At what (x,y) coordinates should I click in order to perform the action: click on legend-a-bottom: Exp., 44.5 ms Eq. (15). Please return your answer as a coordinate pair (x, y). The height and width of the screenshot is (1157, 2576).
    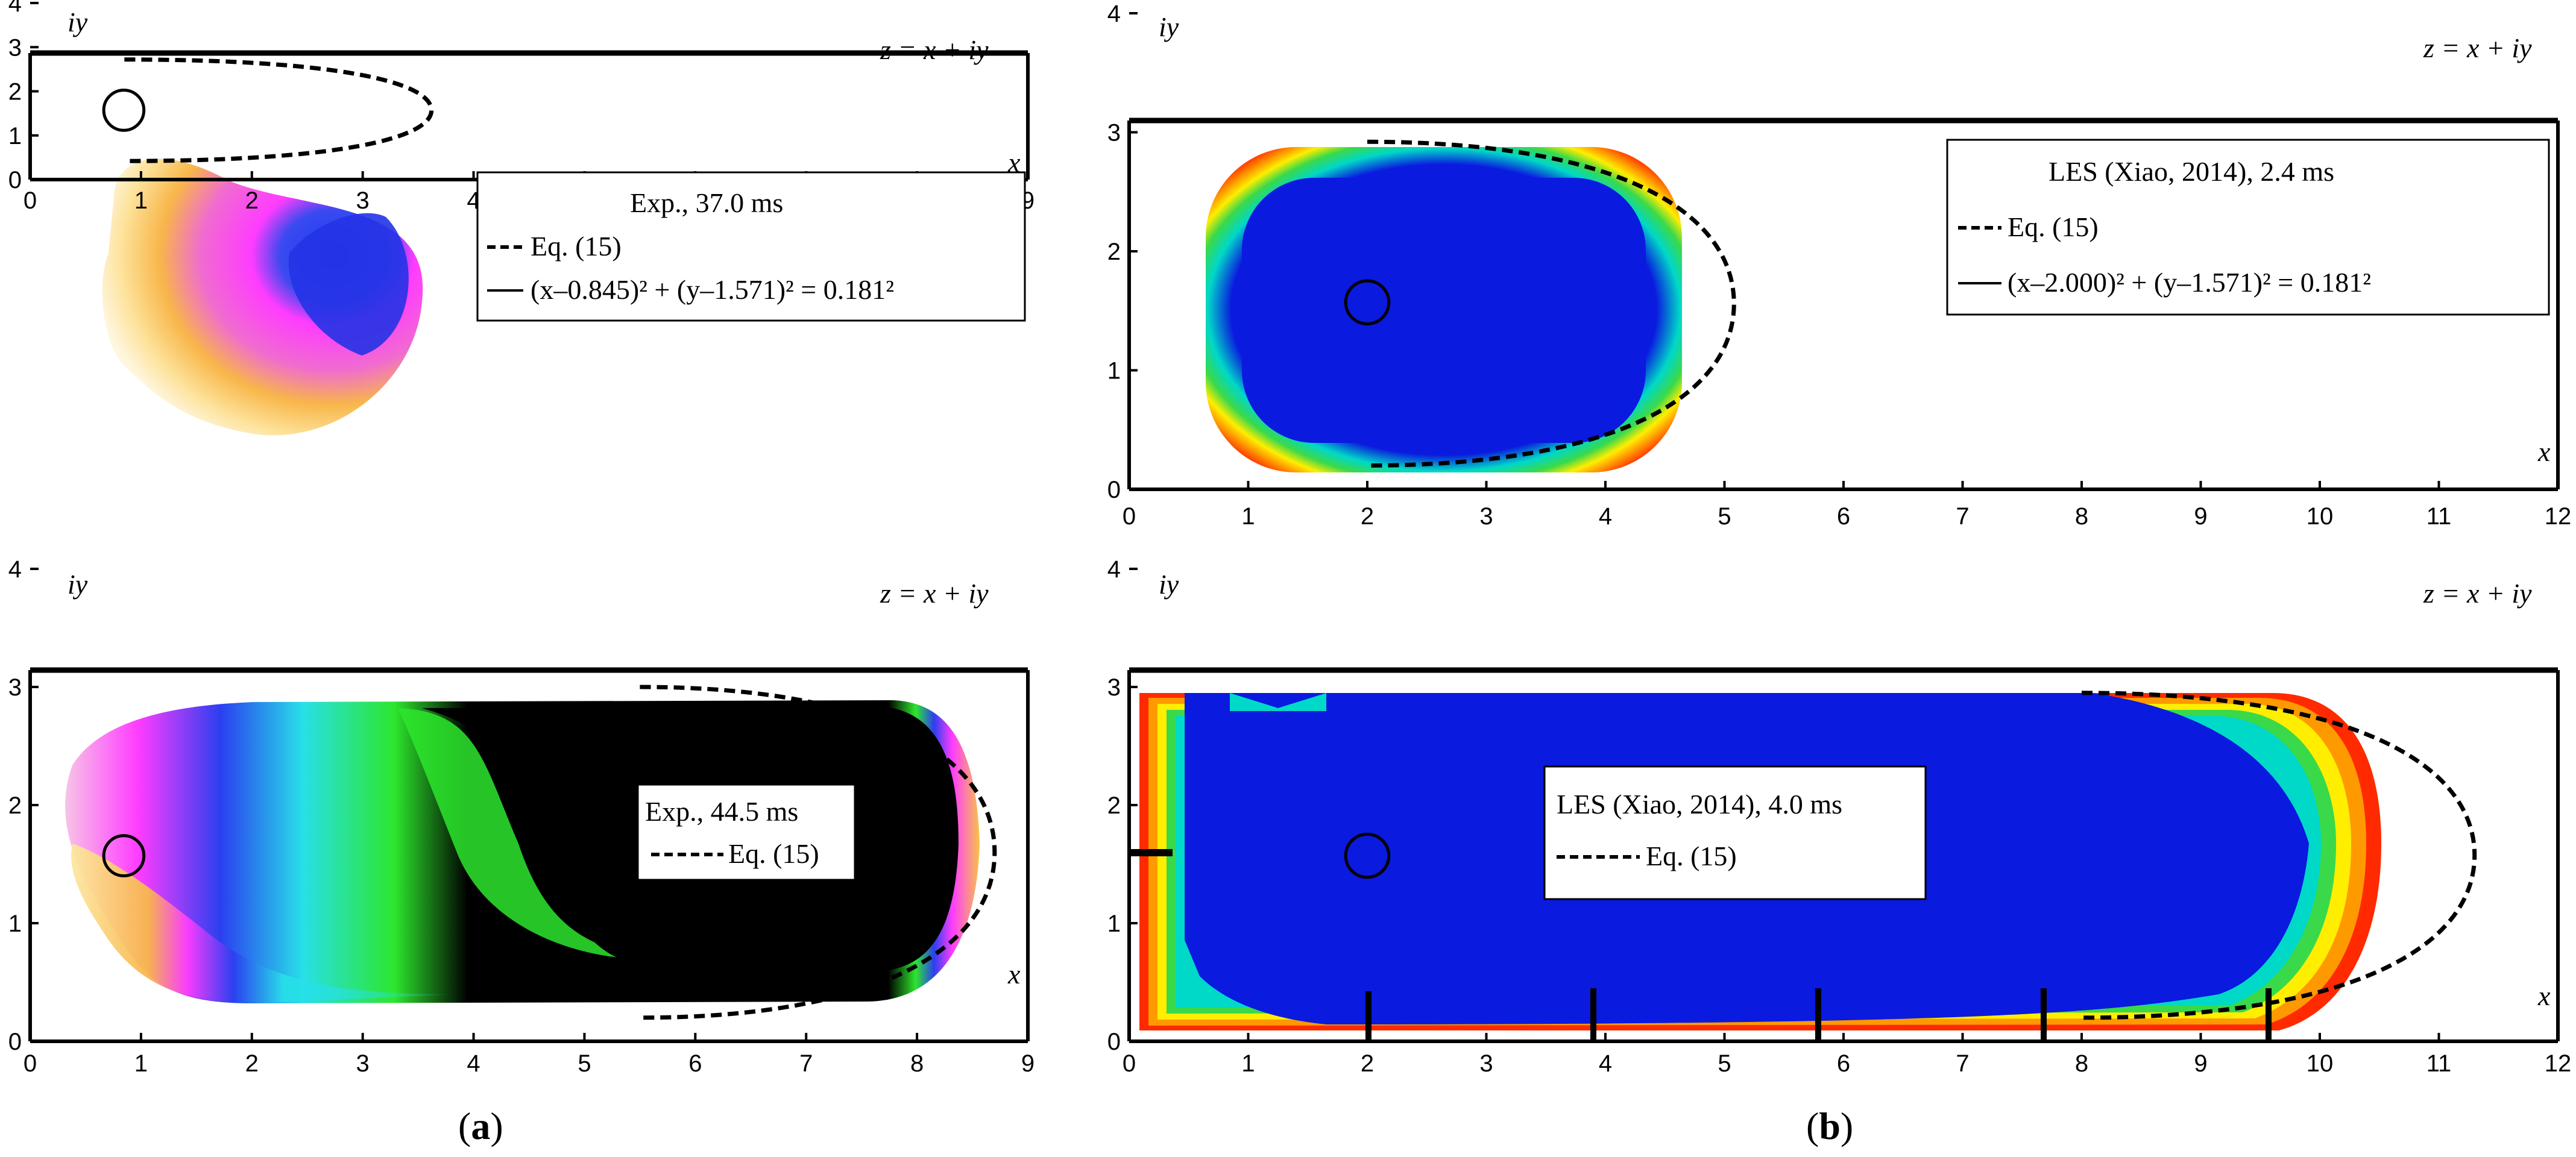
    Looking at the image, I should click on (746, 832).